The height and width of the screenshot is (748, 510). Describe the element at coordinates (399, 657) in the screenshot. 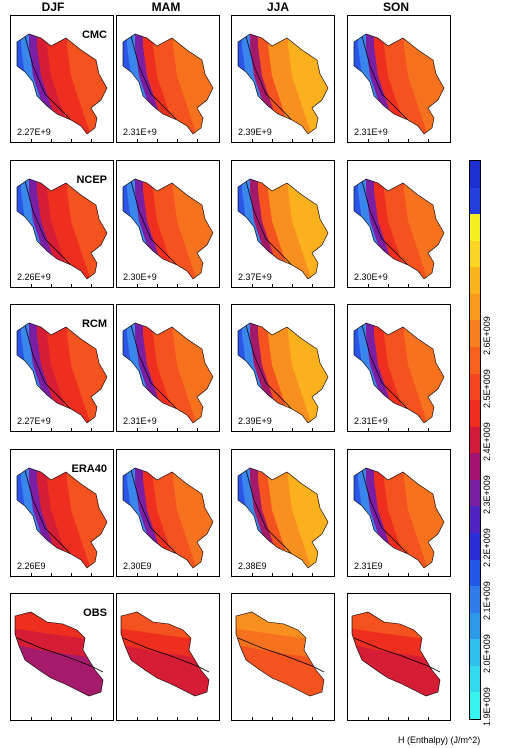

I see `map-panel-obs-son` at that location.